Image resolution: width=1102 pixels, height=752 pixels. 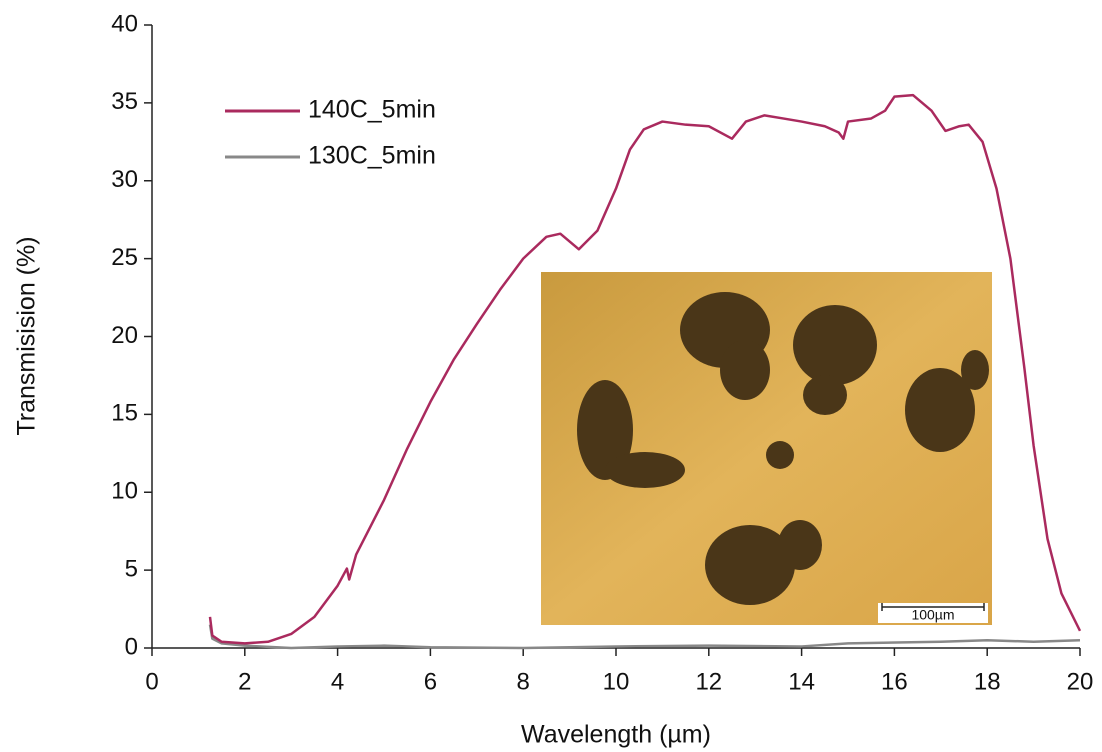 I want to click on x-tick-label: 18, so click(x=987, y=681).